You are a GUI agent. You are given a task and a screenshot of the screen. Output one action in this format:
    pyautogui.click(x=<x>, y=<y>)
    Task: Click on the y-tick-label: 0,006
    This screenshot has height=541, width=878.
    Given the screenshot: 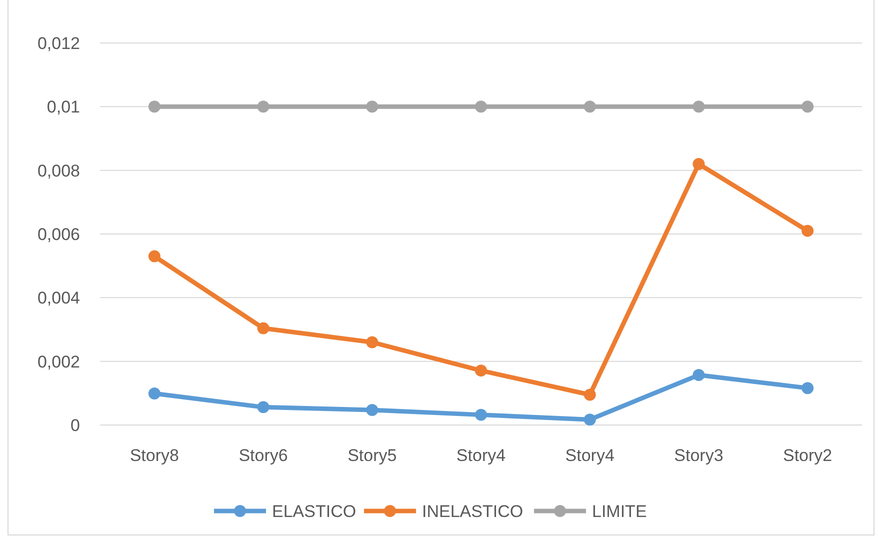 What is the action you would take?
    pyautogui.click(x=58, y=234)
    